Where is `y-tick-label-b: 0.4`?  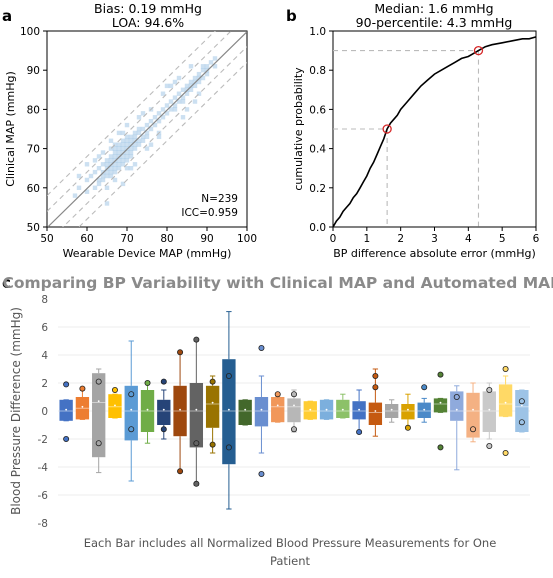 y-tick-label-b: 0.4 is located at coordinates (317, 150).